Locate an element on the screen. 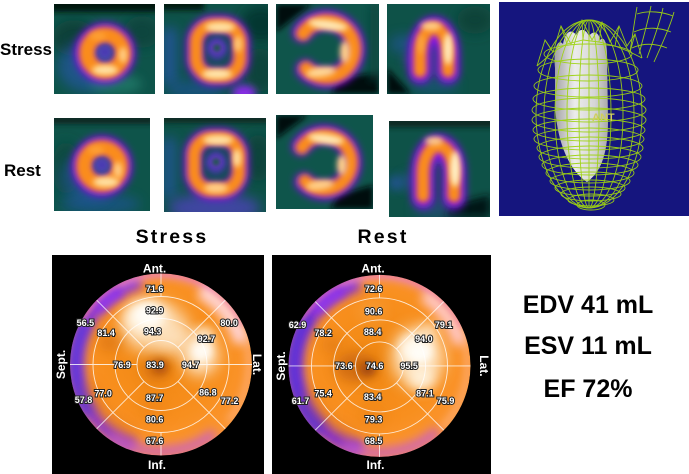  svg-text: 61.7 is located at coordinates (301, 401).